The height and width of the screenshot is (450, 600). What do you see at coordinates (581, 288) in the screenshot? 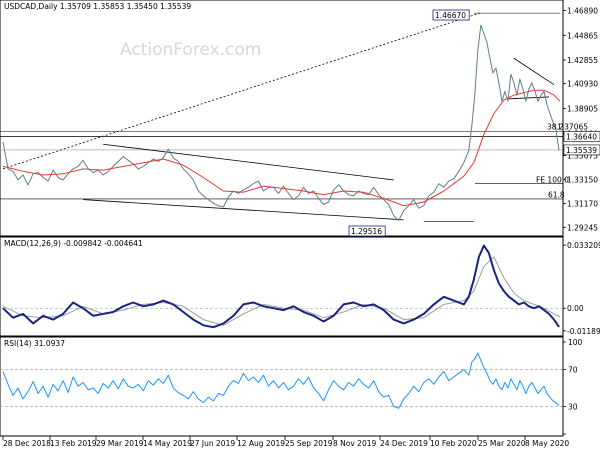
I see `macd-axis: 0.033209 0.00 -0.011892` at bounding box center [581, 288].